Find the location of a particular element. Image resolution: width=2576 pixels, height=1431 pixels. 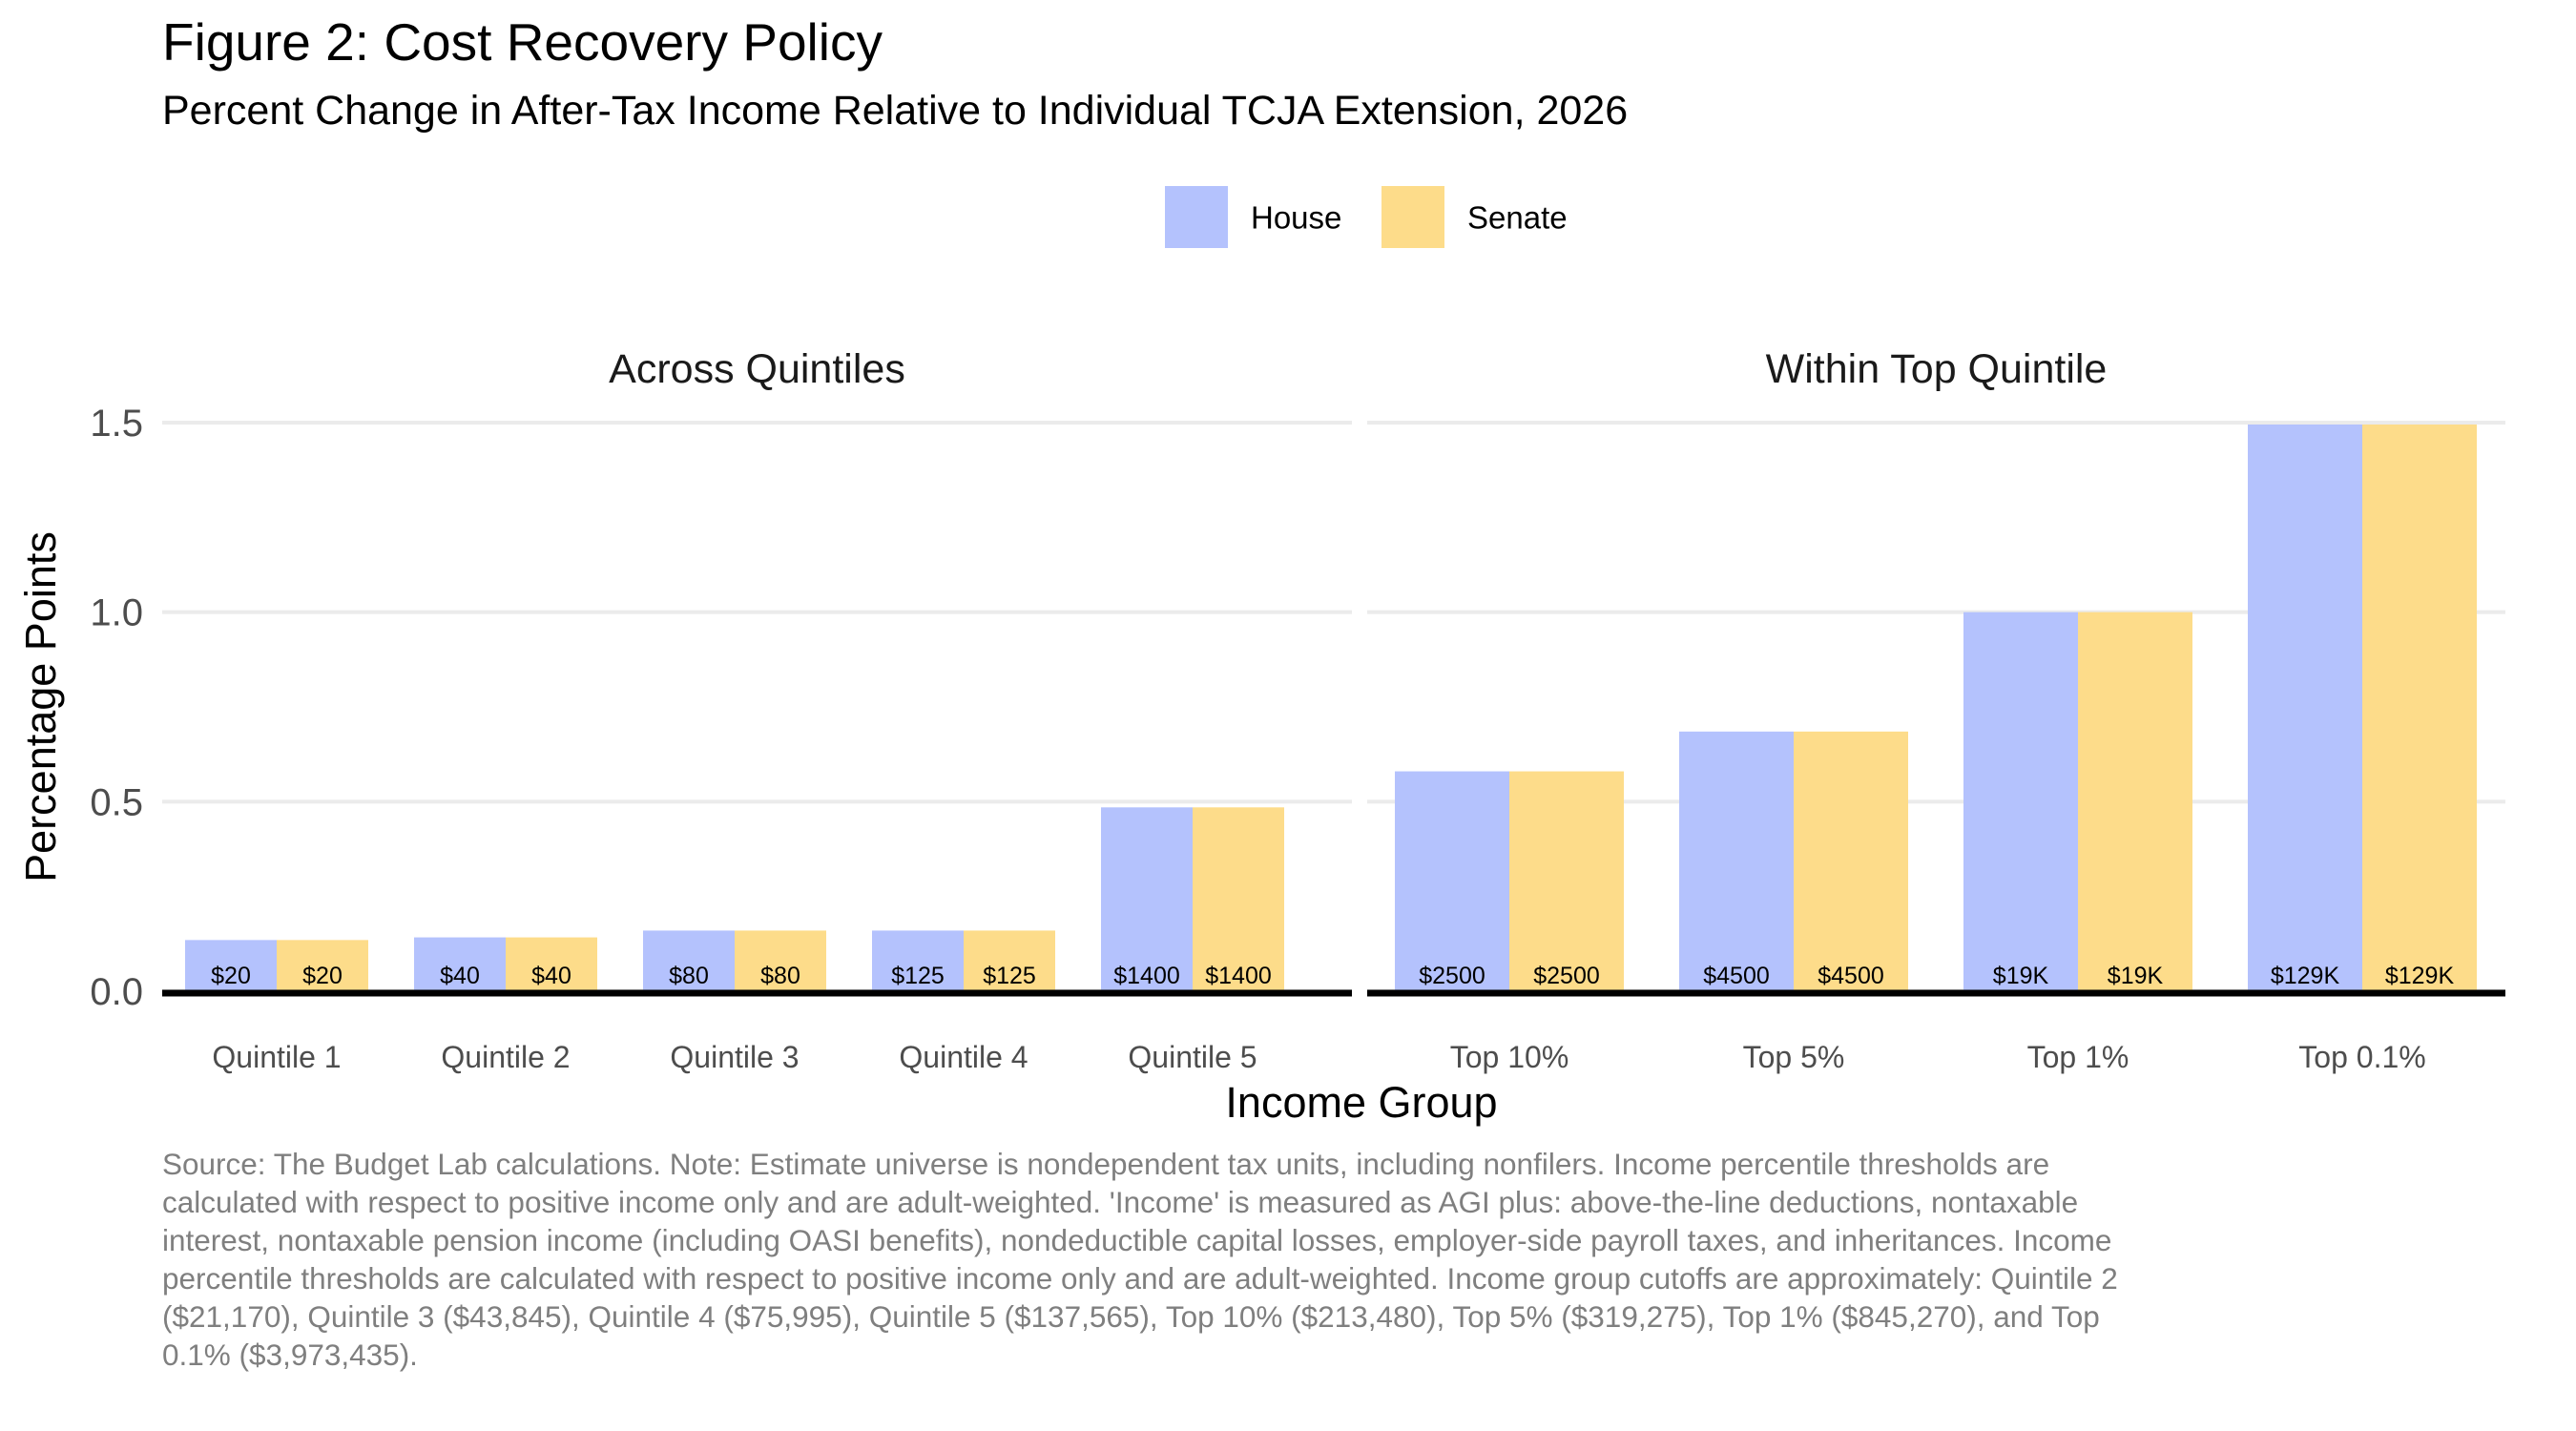

x-tick-label: Top 0.1% is located at coordinates (2361, 1057).